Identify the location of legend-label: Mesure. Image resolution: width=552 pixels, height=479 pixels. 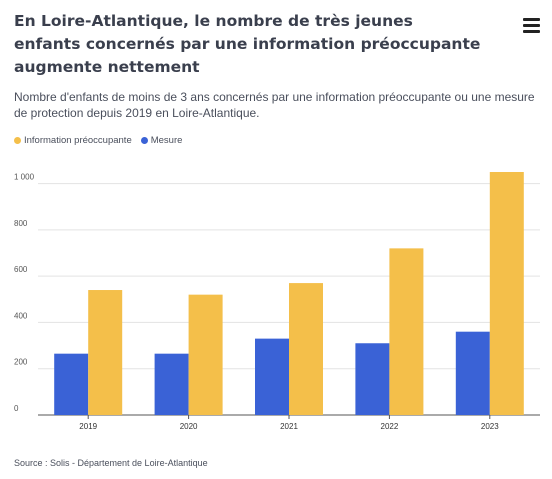
(166, 140).